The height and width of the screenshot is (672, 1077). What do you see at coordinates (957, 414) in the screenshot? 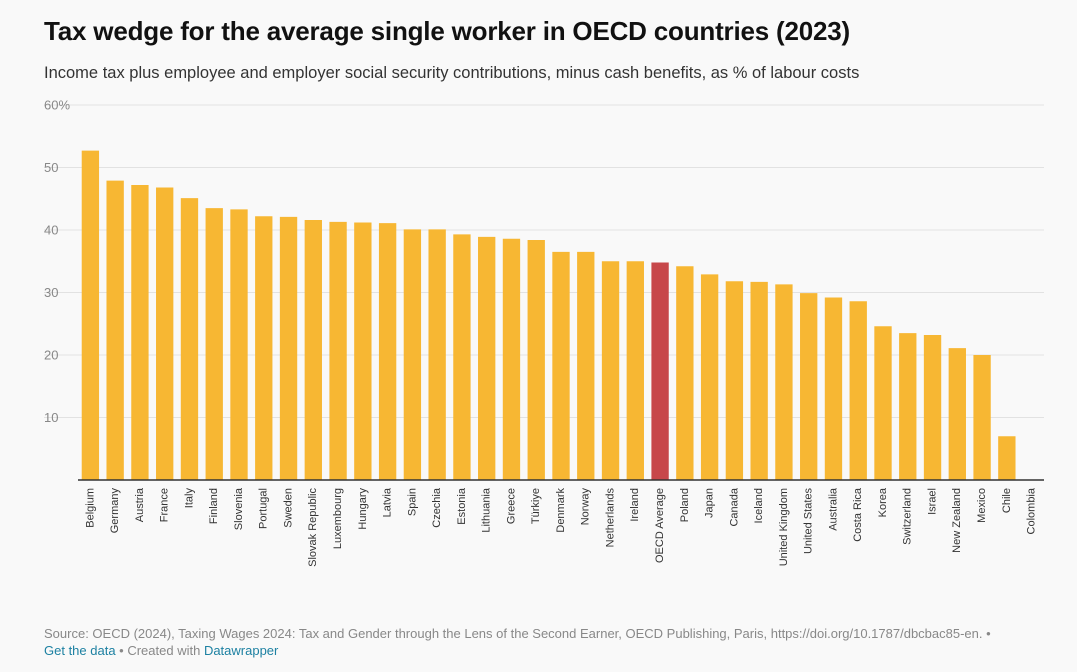
I see `bar-new-zealand` at bounding box center [957, 414].